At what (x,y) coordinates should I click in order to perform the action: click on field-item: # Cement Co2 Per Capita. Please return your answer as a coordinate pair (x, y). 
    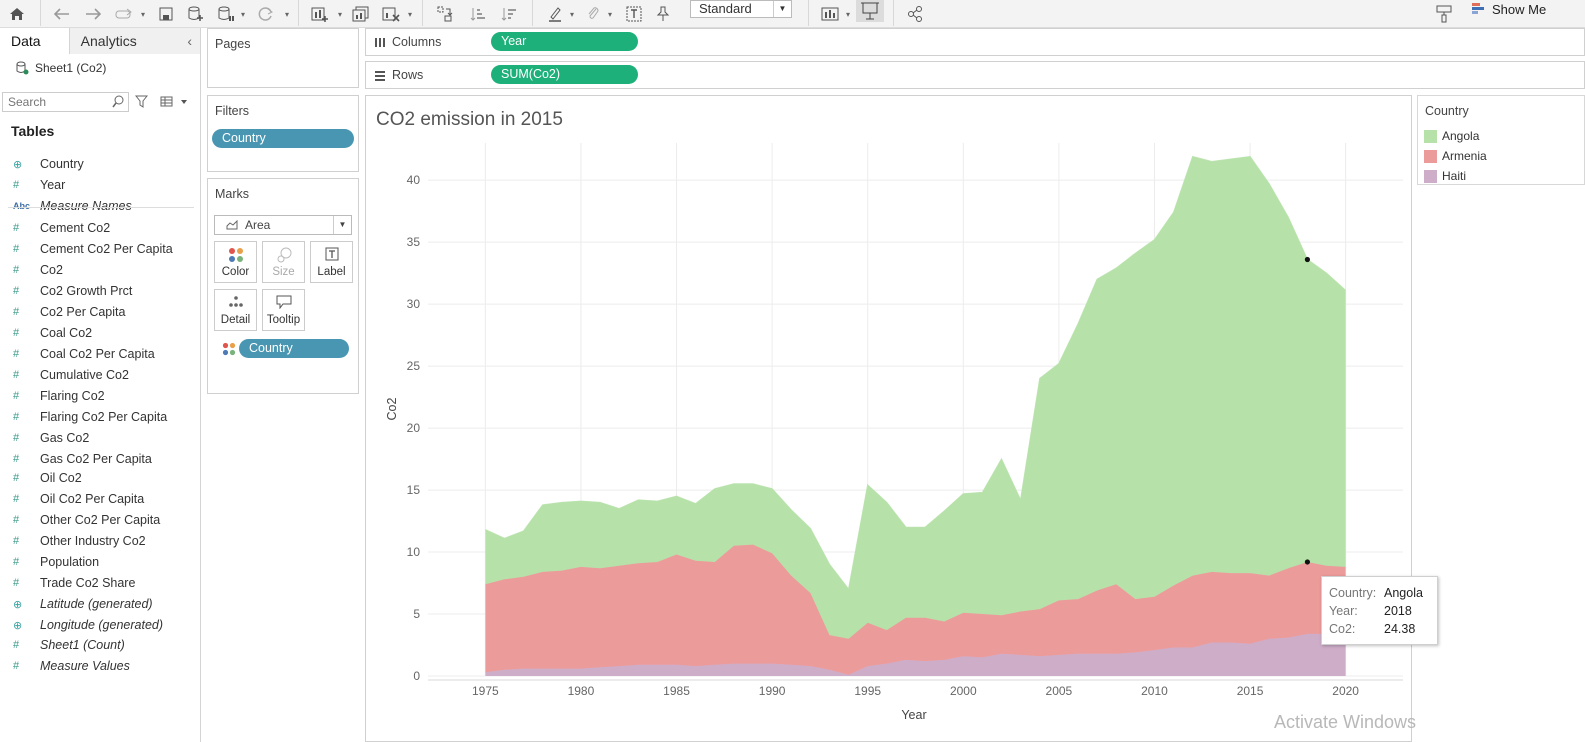
    Looking at the image, I should click on (98, 249).